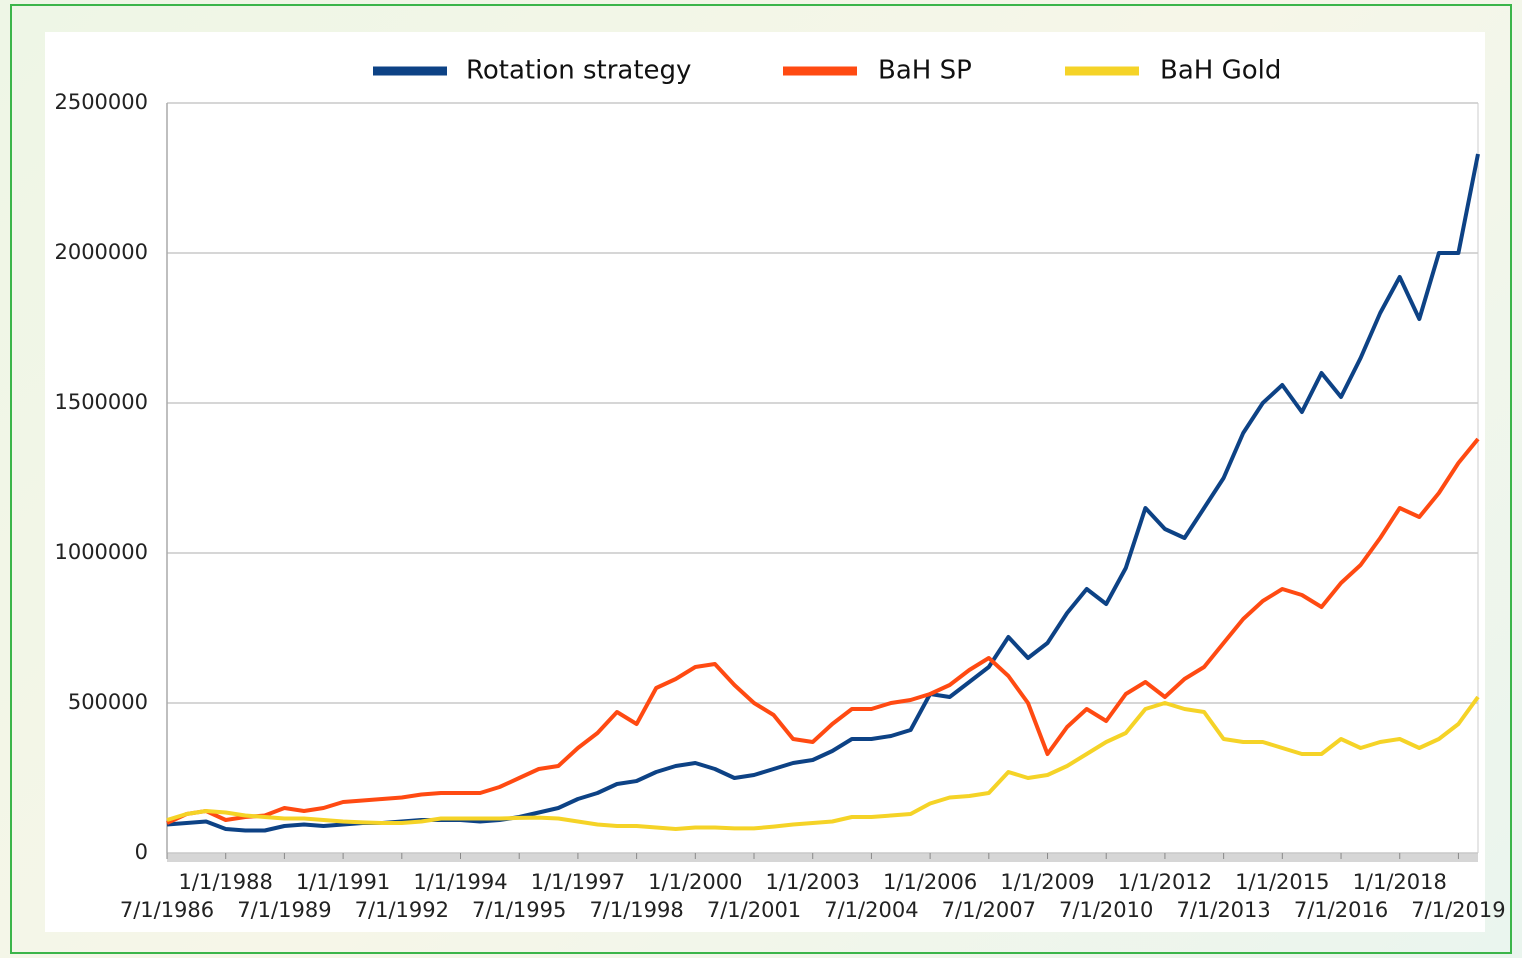  I want to click on x-tick-label: 7/1/2001, so click(754, 910).